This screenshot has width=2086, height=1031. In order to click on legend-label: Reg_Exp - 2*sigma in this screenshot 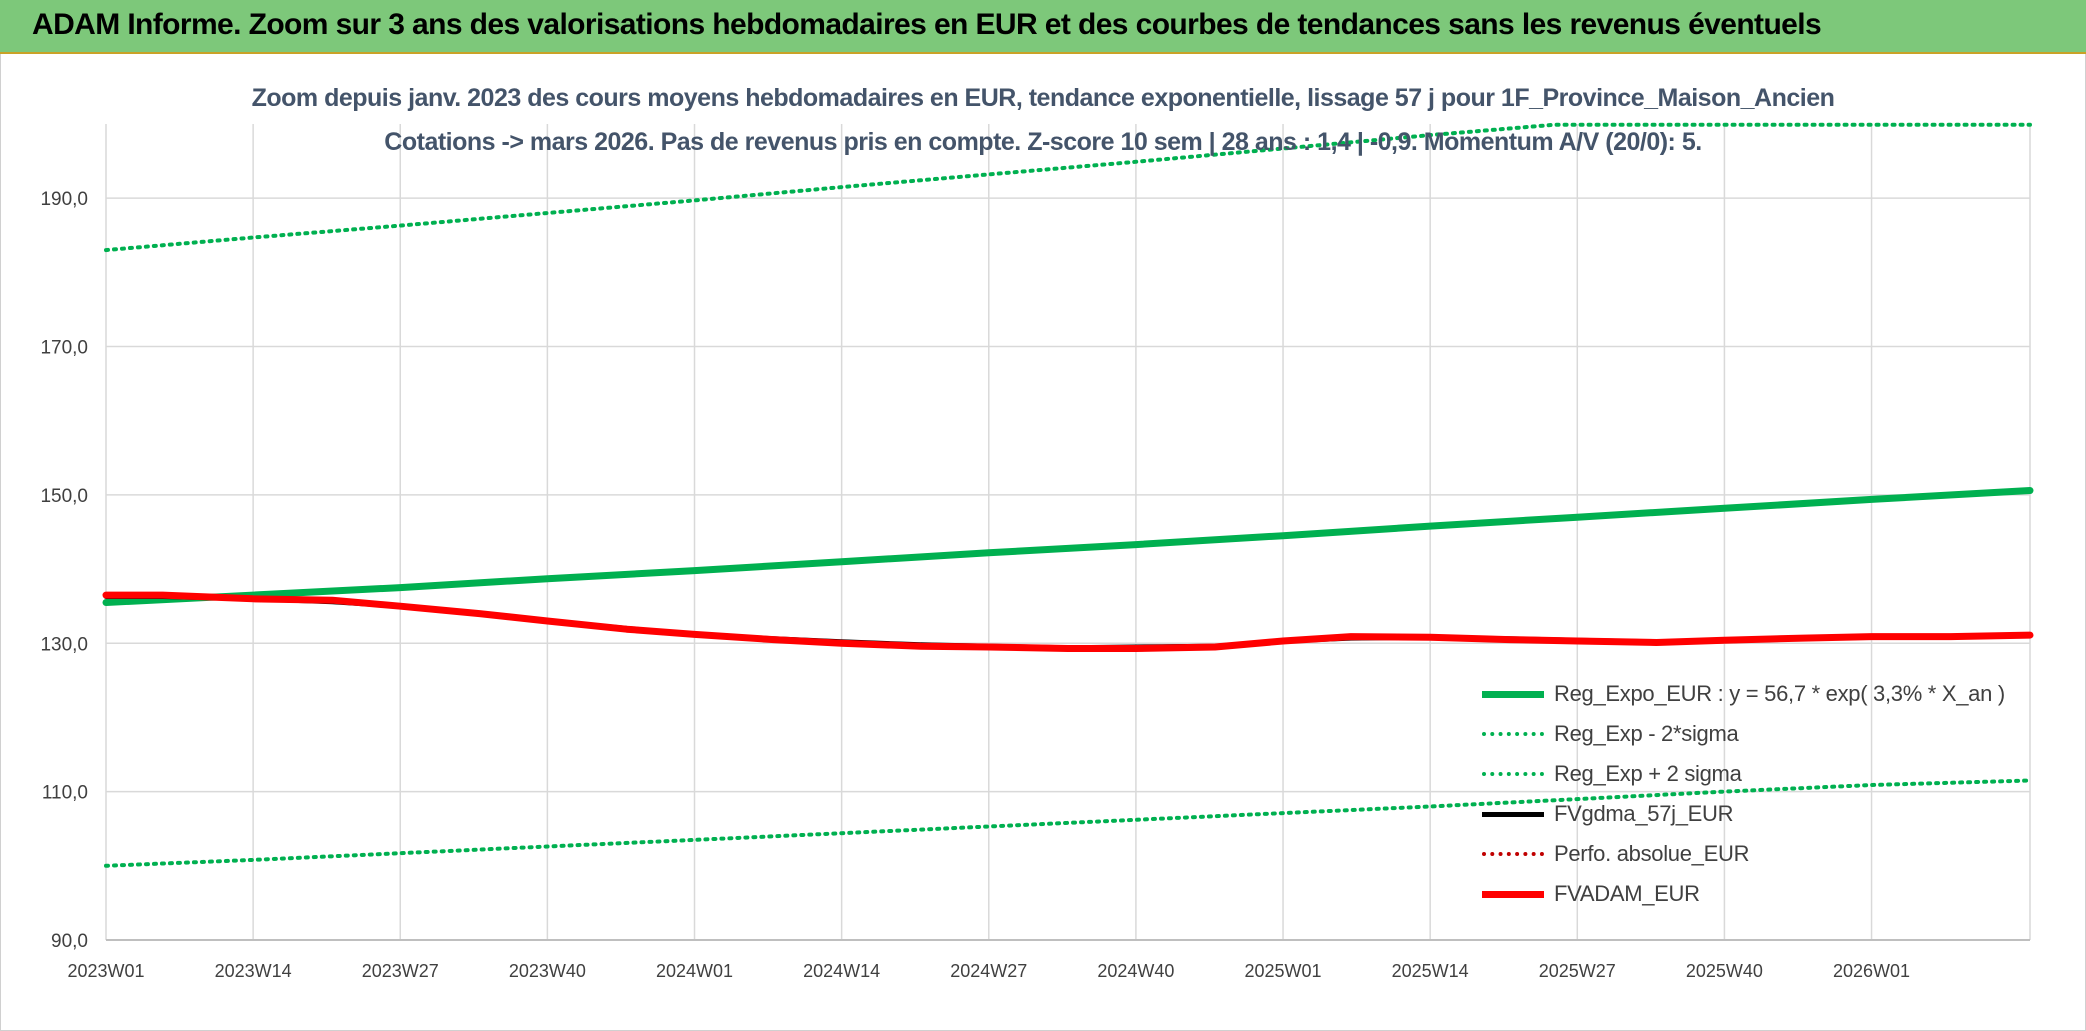, I will do `click(1646, 733)`.